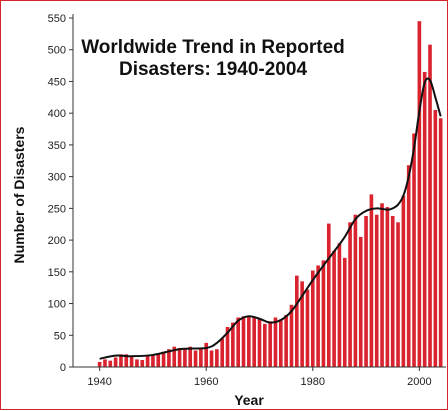 This screenshot has height=411, width=448. Describe the element at coordinates (163, 359) in the screenshot. I see `bar-1952` at that location.